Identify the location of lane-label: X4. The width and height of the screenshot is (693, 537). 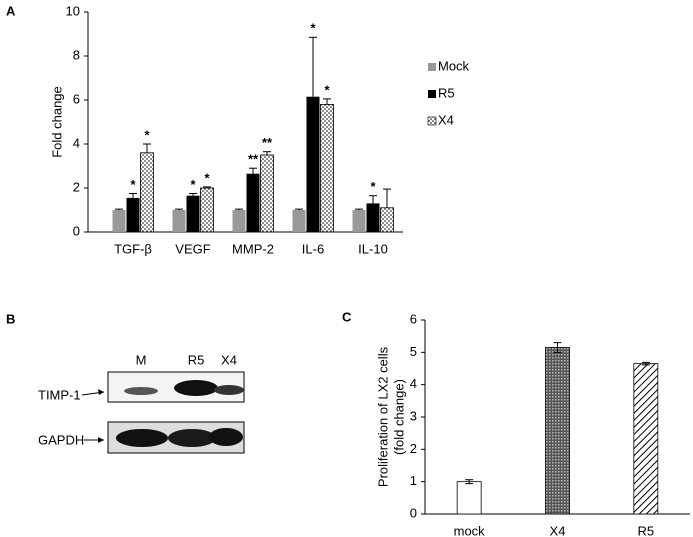
(229, 359).